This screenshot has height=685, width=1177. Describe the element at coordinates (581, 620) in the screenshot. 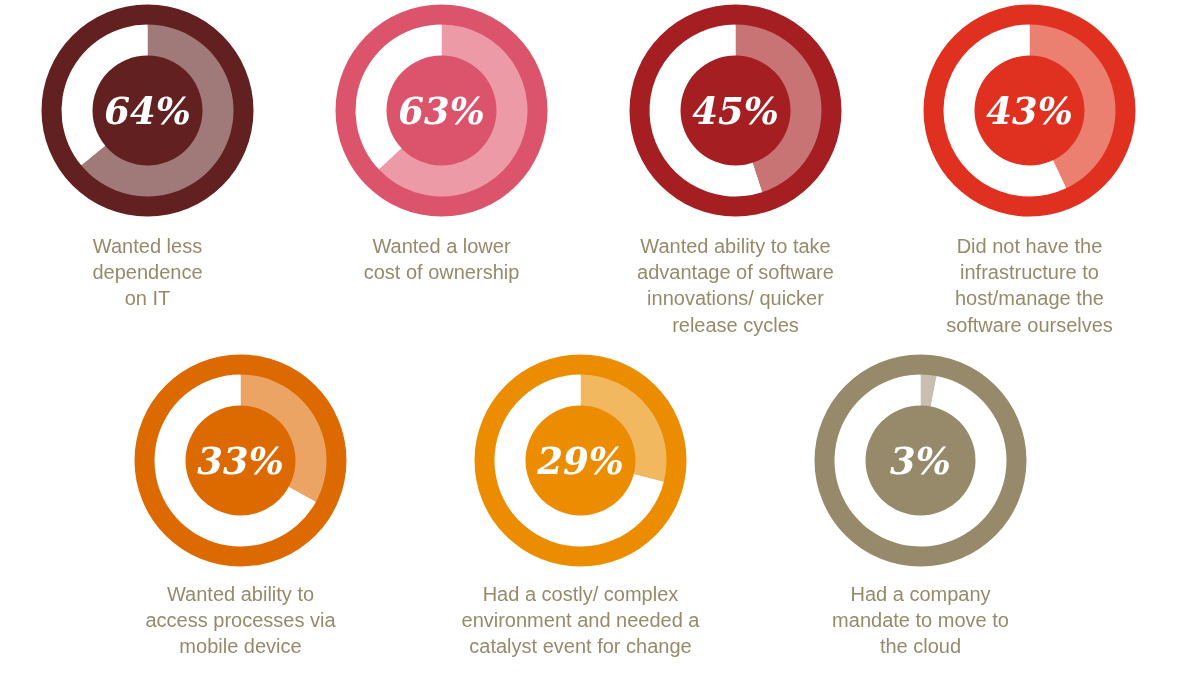

I see `text: Had a costly/ complex environment and needed a catalyst event for change` at that location.